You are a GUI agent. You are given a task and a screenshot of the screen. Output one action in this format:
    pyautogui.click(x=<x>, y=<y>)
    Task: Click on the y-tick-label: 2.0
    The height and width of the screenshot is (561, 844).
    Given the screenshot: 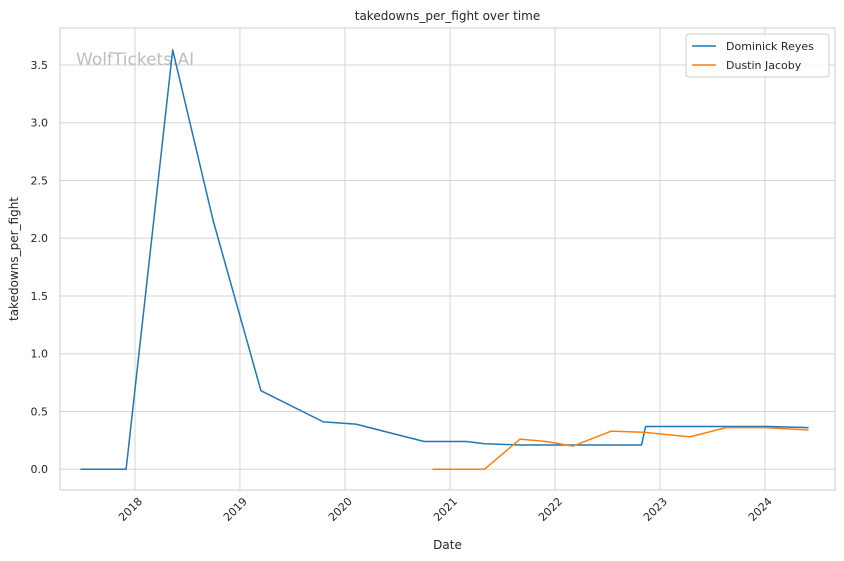 What is the action you would take?
    pyautogui.click(x=40, y=238)
    